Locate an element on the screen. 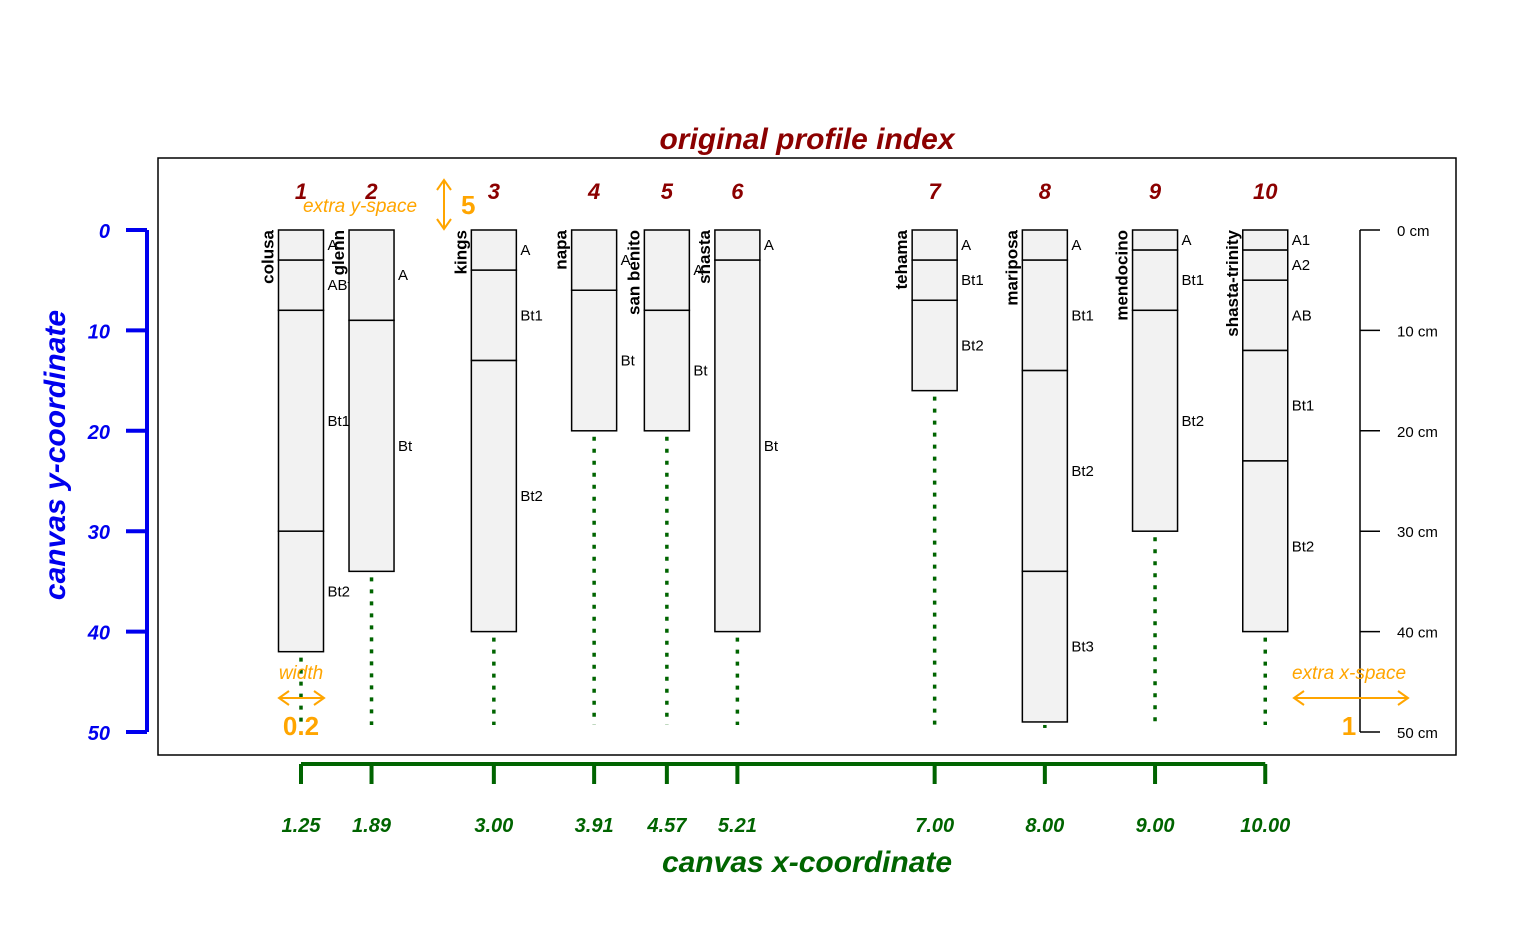 The height and width of the screenshot is (950, 1536). profile-index-label: 5 is located at coordinates (667, 191).